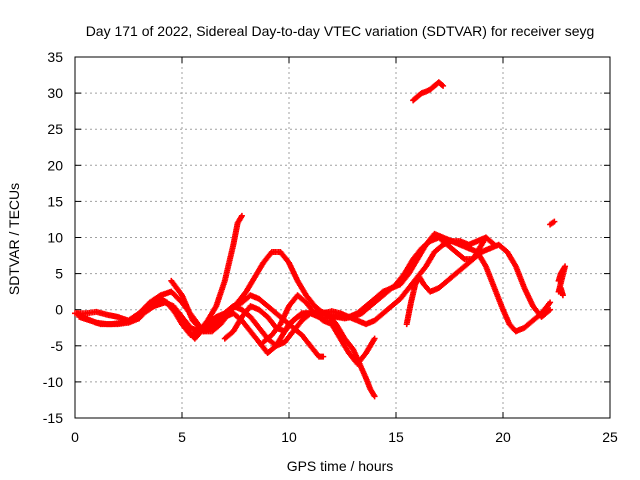 The image size is (640, 480). Describe the element at coordinates (53, 382) in the screenshot. I see `y-tick-label: -10` at that location.